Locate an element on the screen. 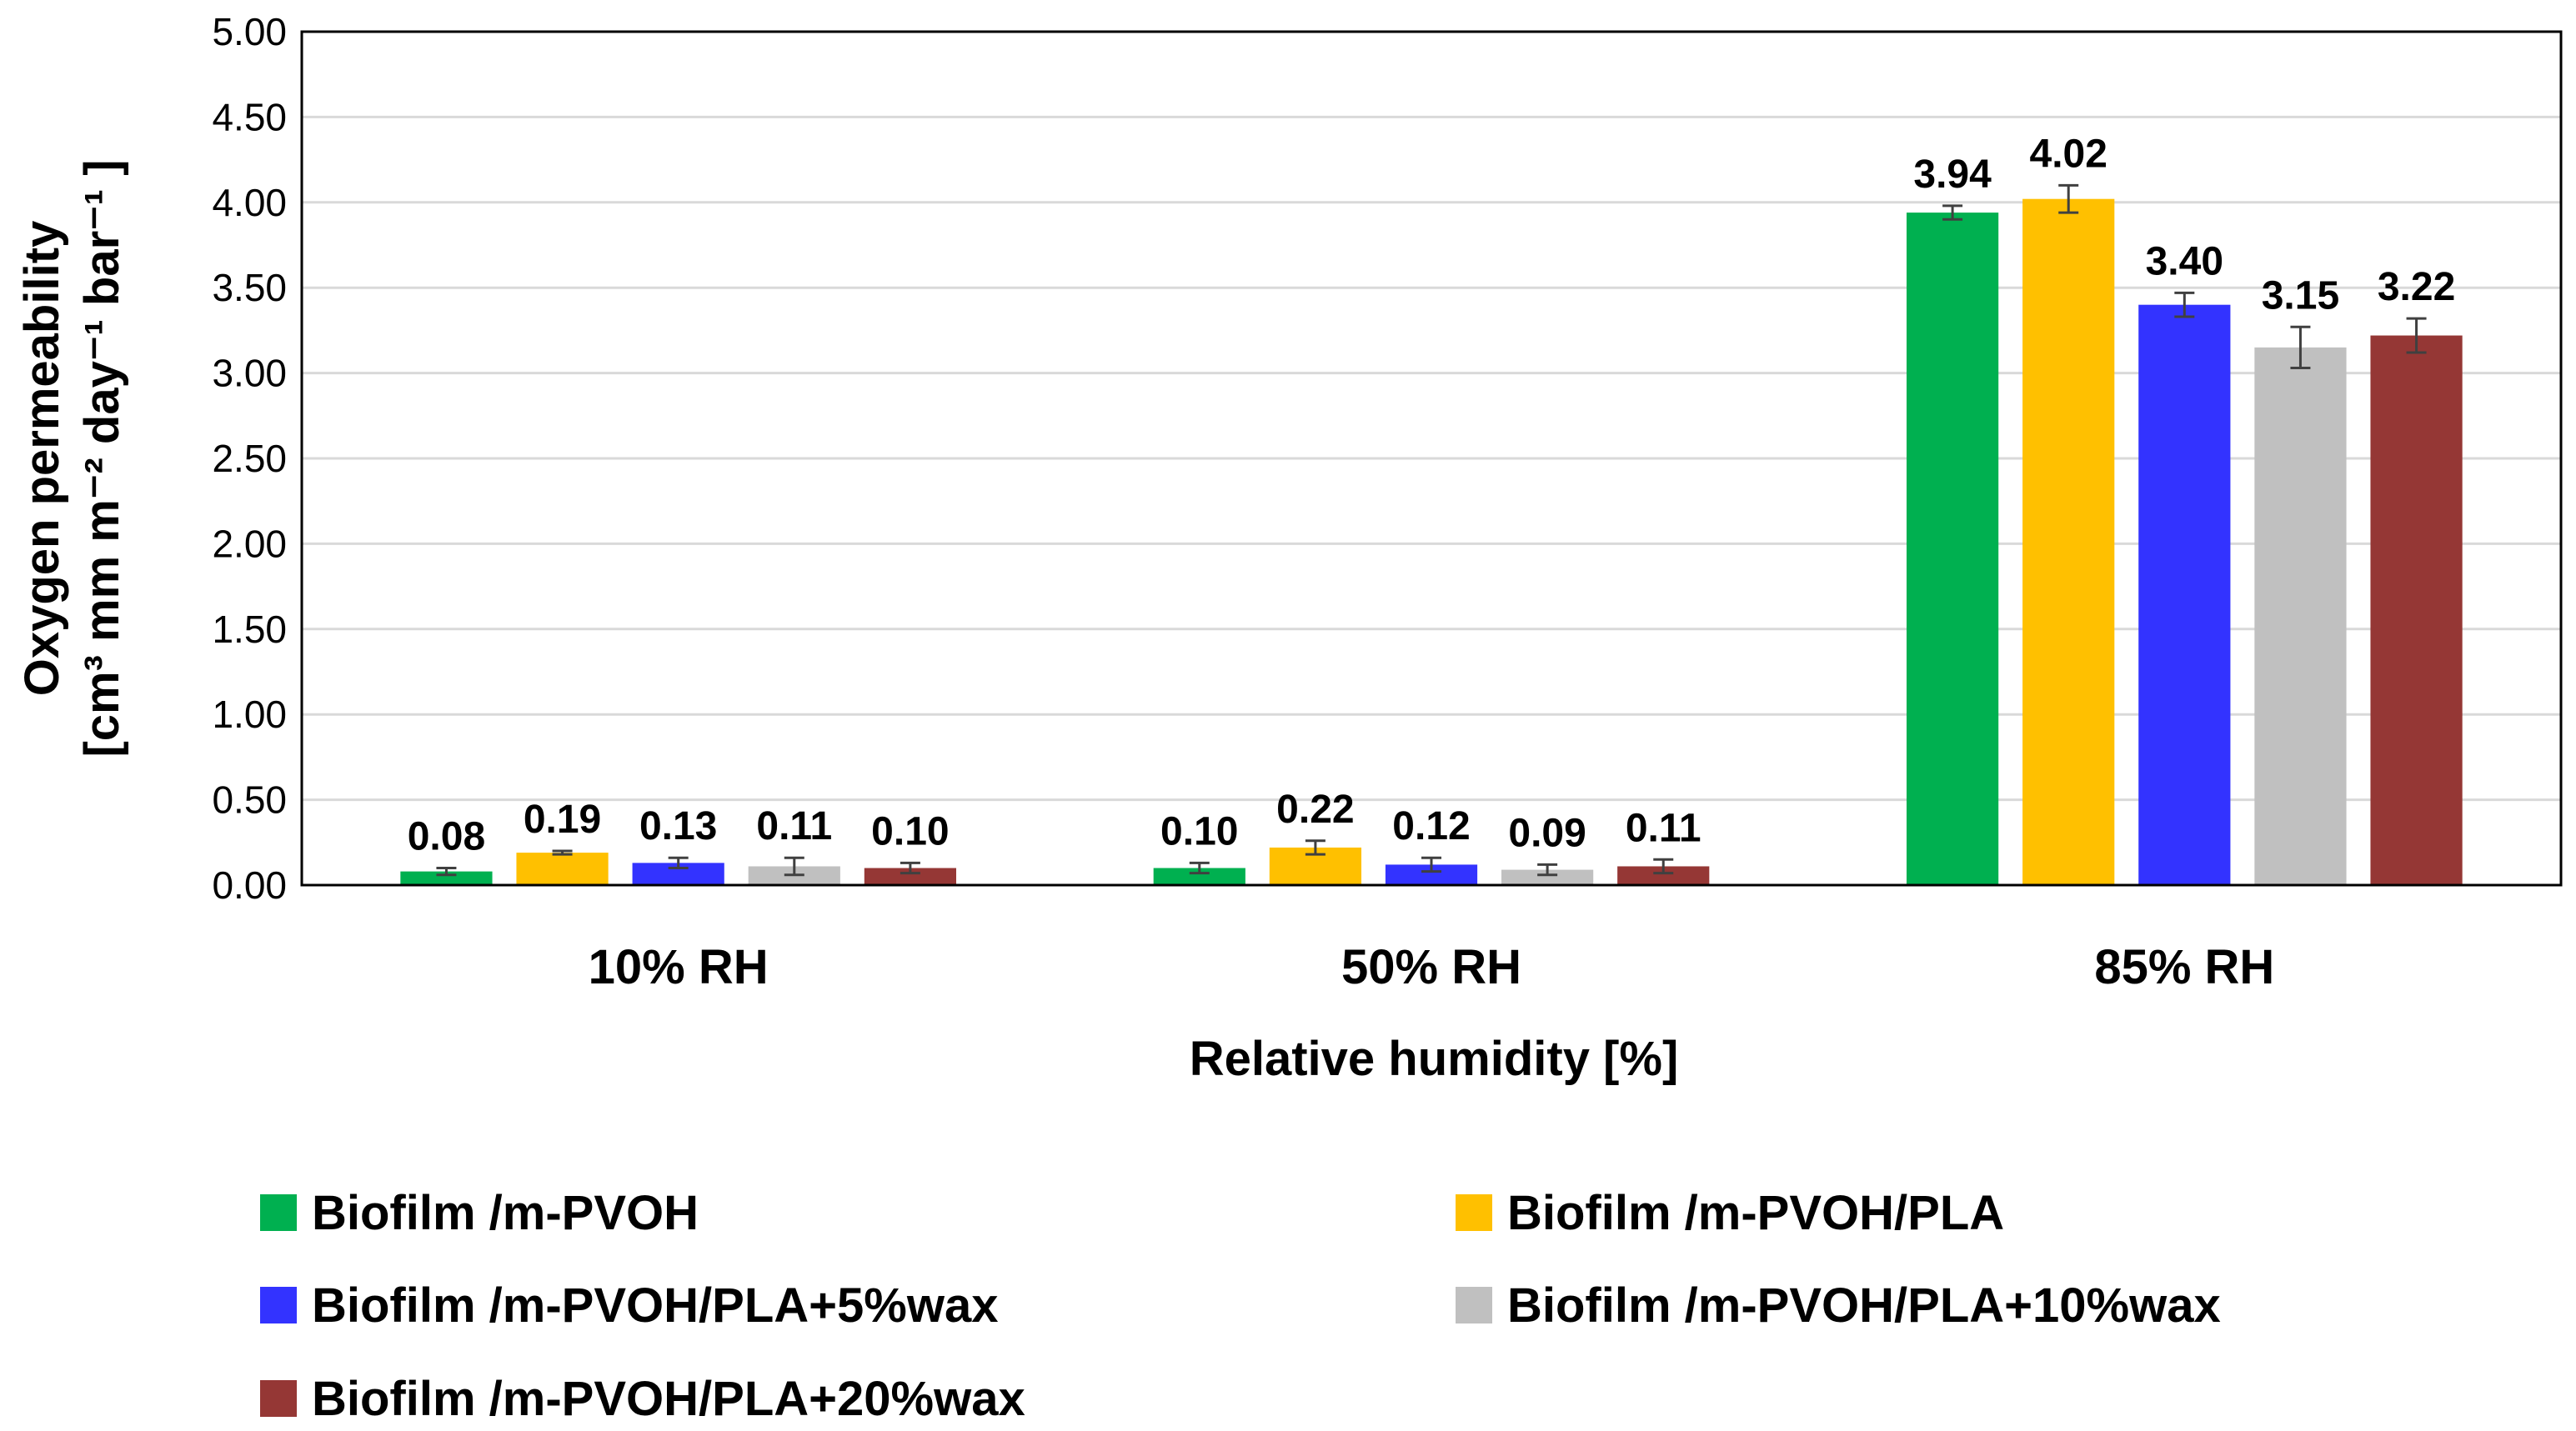 The image size is (2576, 1431). y-tick-label: 1.50 is located at coordinates (249, 629).